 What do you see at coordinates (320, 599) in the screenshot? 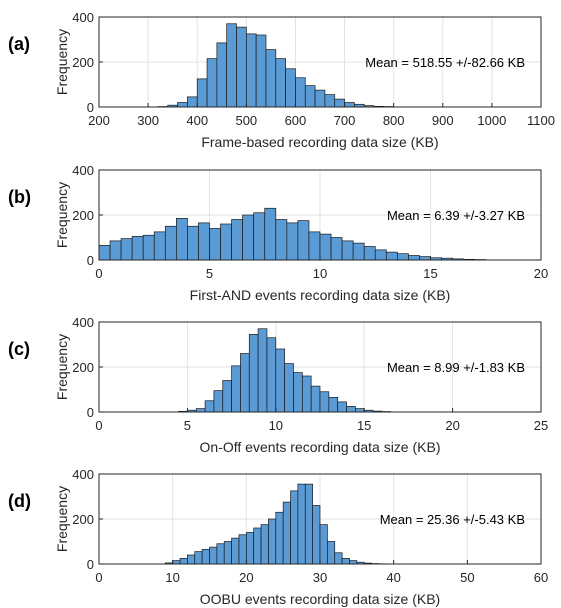
I see `x-axis-title: OOBU events recording data size (KB)` at bounding box center [320, 599].